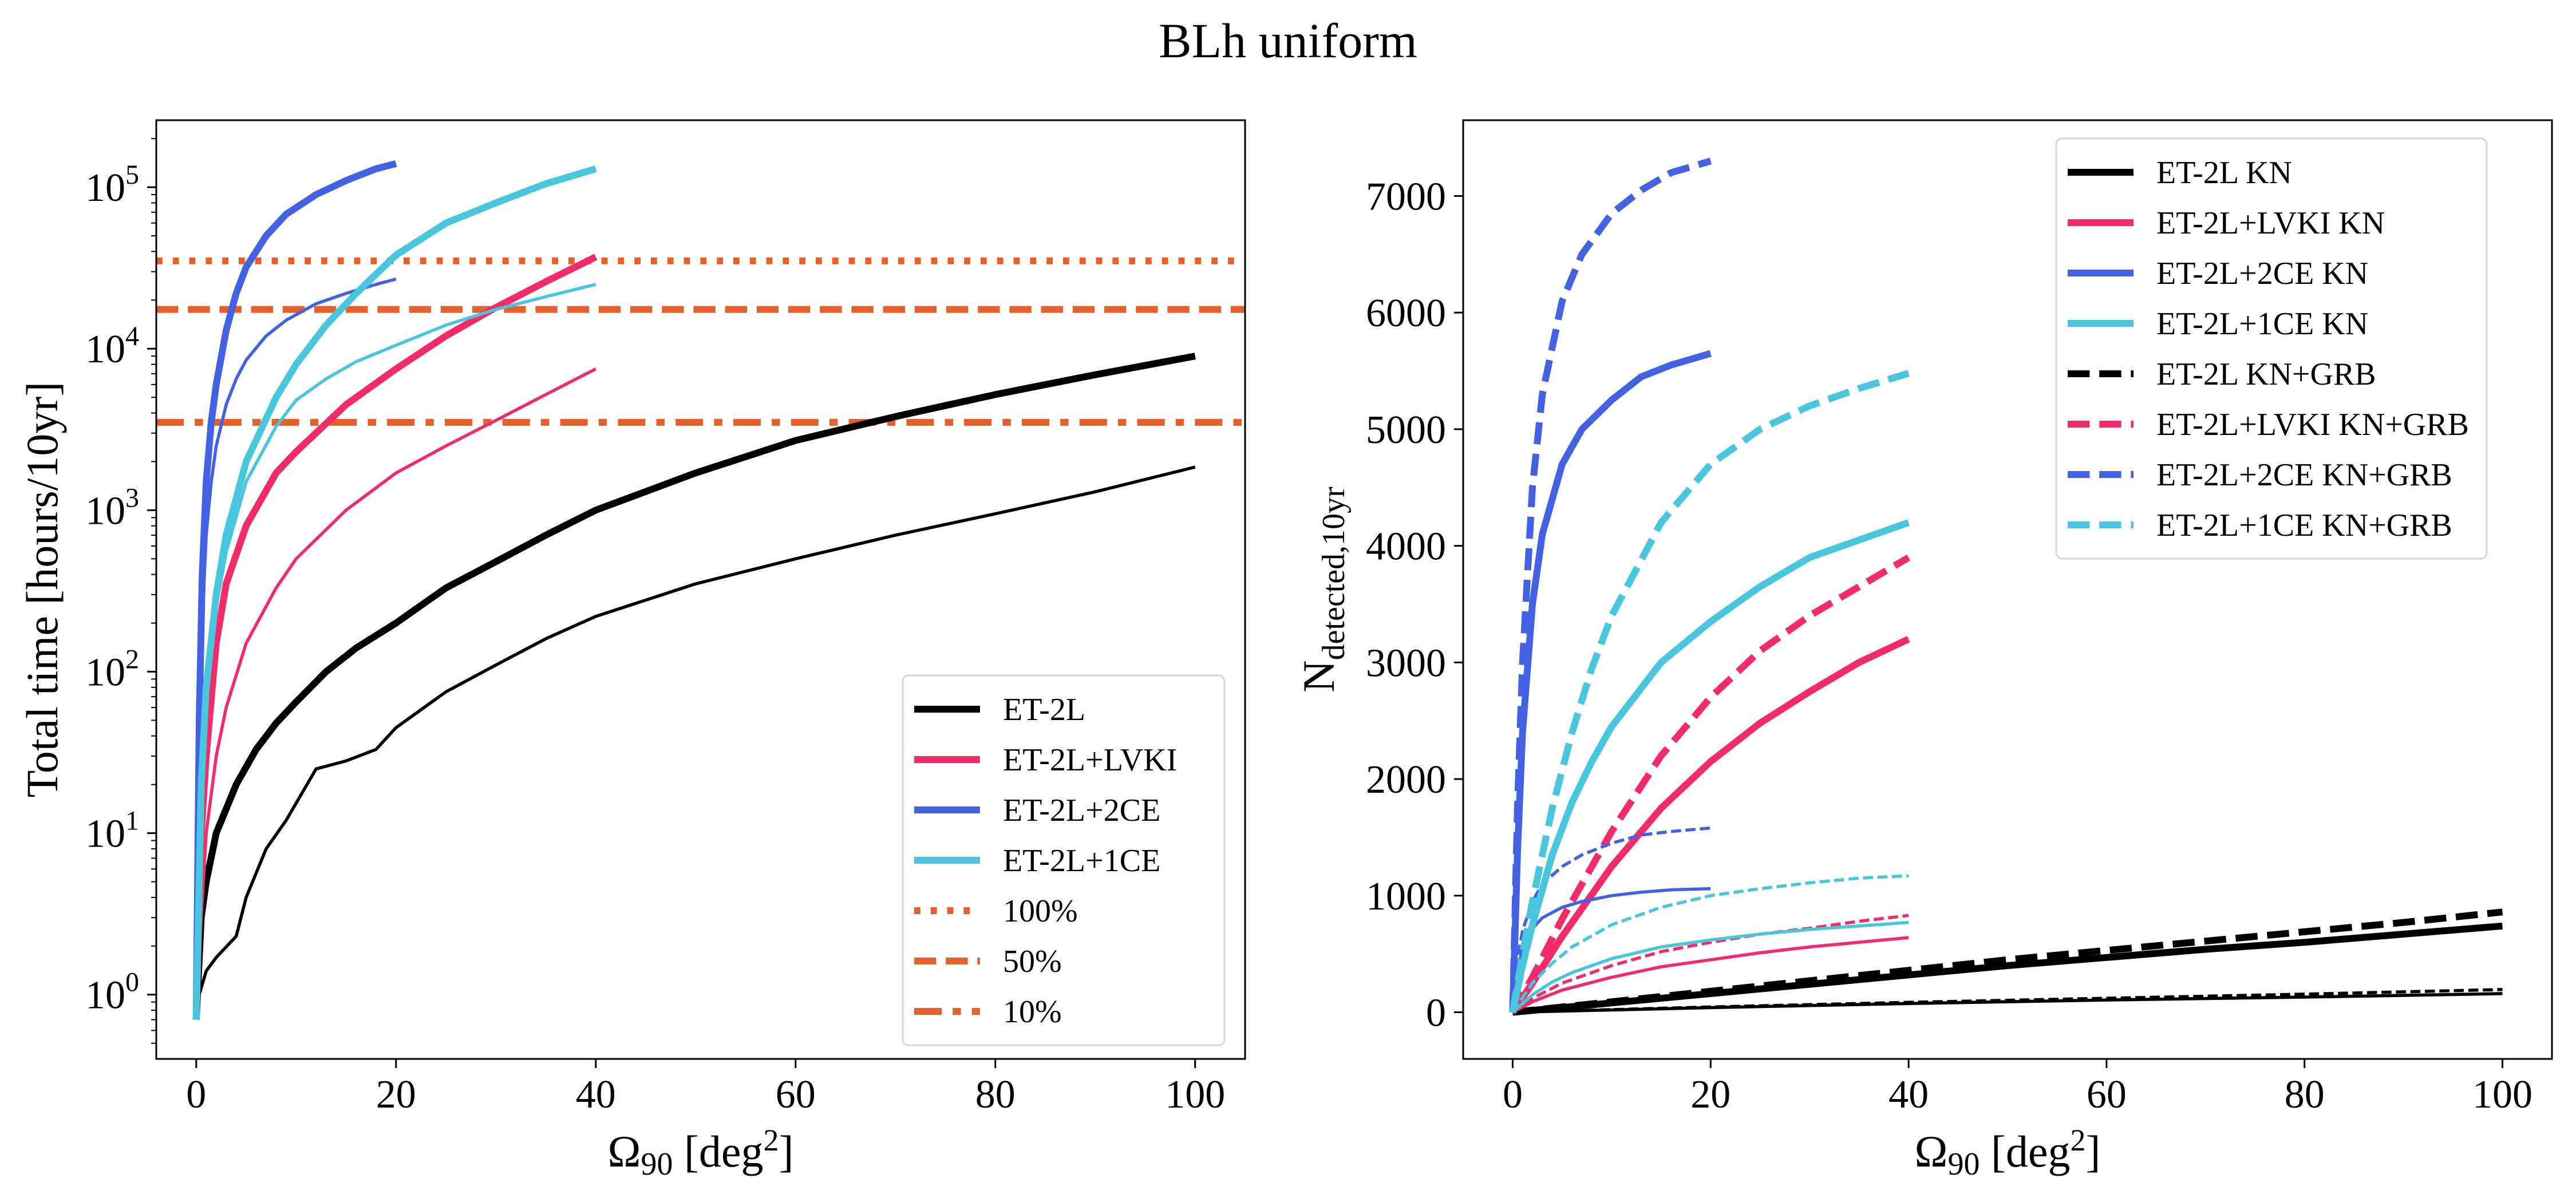 The height and width of the screenshot is (1202, 2576). Describe the element at coordinates (1406, 430) in the screenshot. I see `y-tick-label: 5000` at that location.